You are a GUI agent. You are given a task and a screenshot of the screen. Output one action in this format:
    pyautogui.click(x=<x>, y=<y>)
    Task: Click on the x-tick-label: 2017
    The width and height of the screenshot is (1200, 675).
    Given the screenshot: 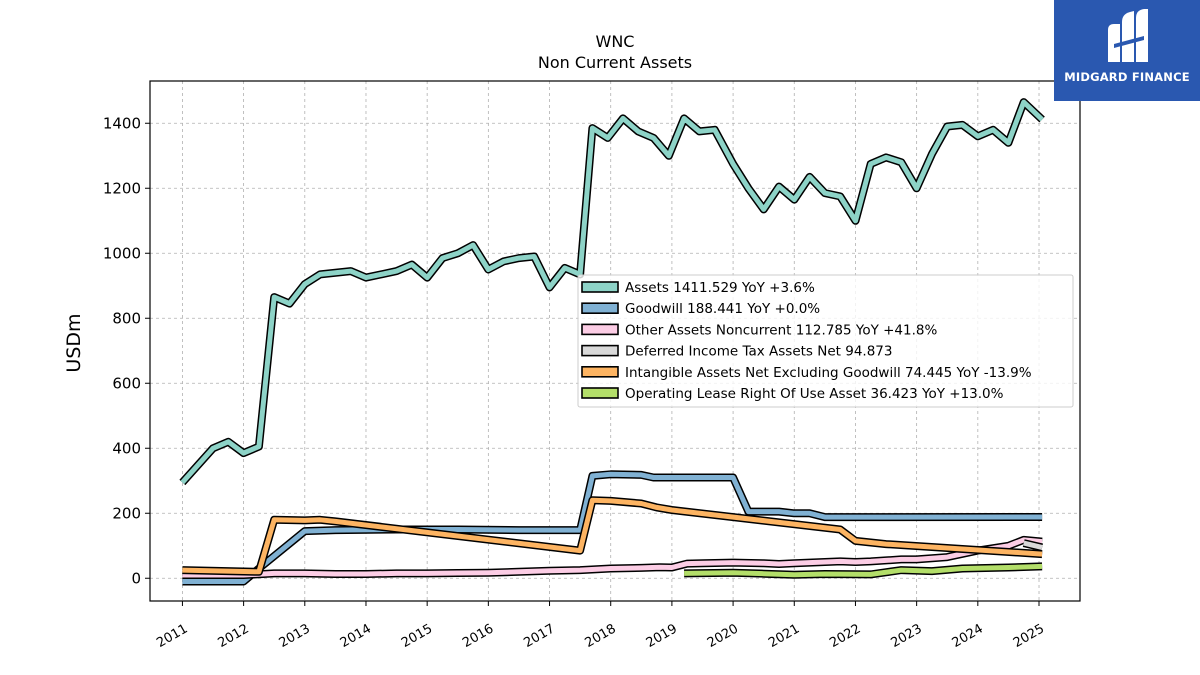 What is the action you would take?
    pyautogui.click(x=539, y=636)
    